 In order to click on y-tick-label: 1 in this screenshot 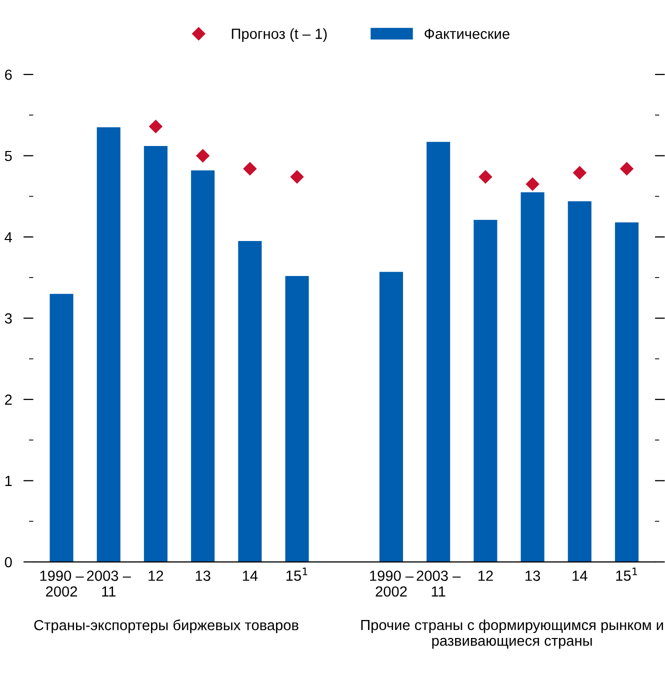, I will do `click(8, 481)`.